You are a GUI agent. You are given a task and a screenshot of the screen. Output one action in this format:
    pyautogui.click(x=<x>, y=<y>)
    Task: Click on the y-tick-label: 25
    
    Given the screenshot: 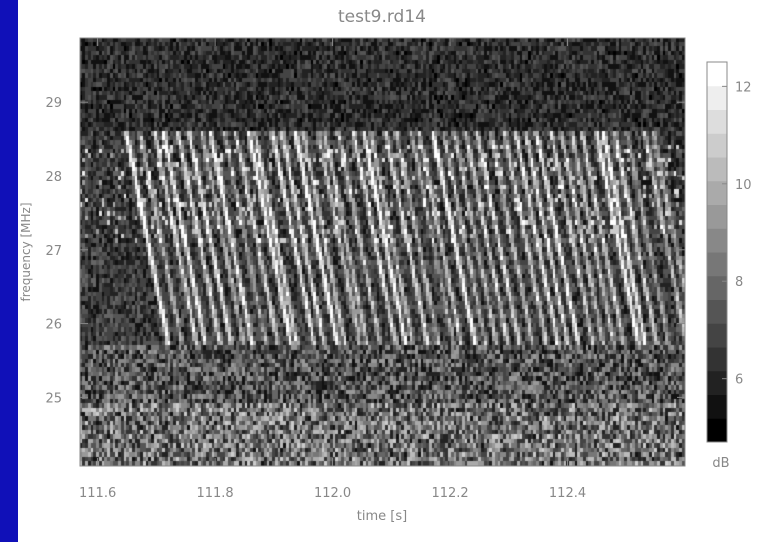 What is the action you would take?
    pyautogui.click(x=53, y=398)
    